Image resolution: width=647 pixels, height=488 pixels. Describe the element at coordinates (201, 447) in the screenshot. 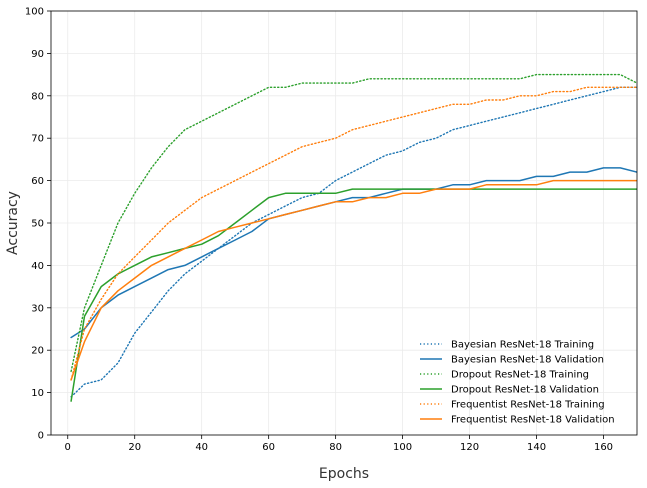

I see `x-tick-label: 40` at that location.